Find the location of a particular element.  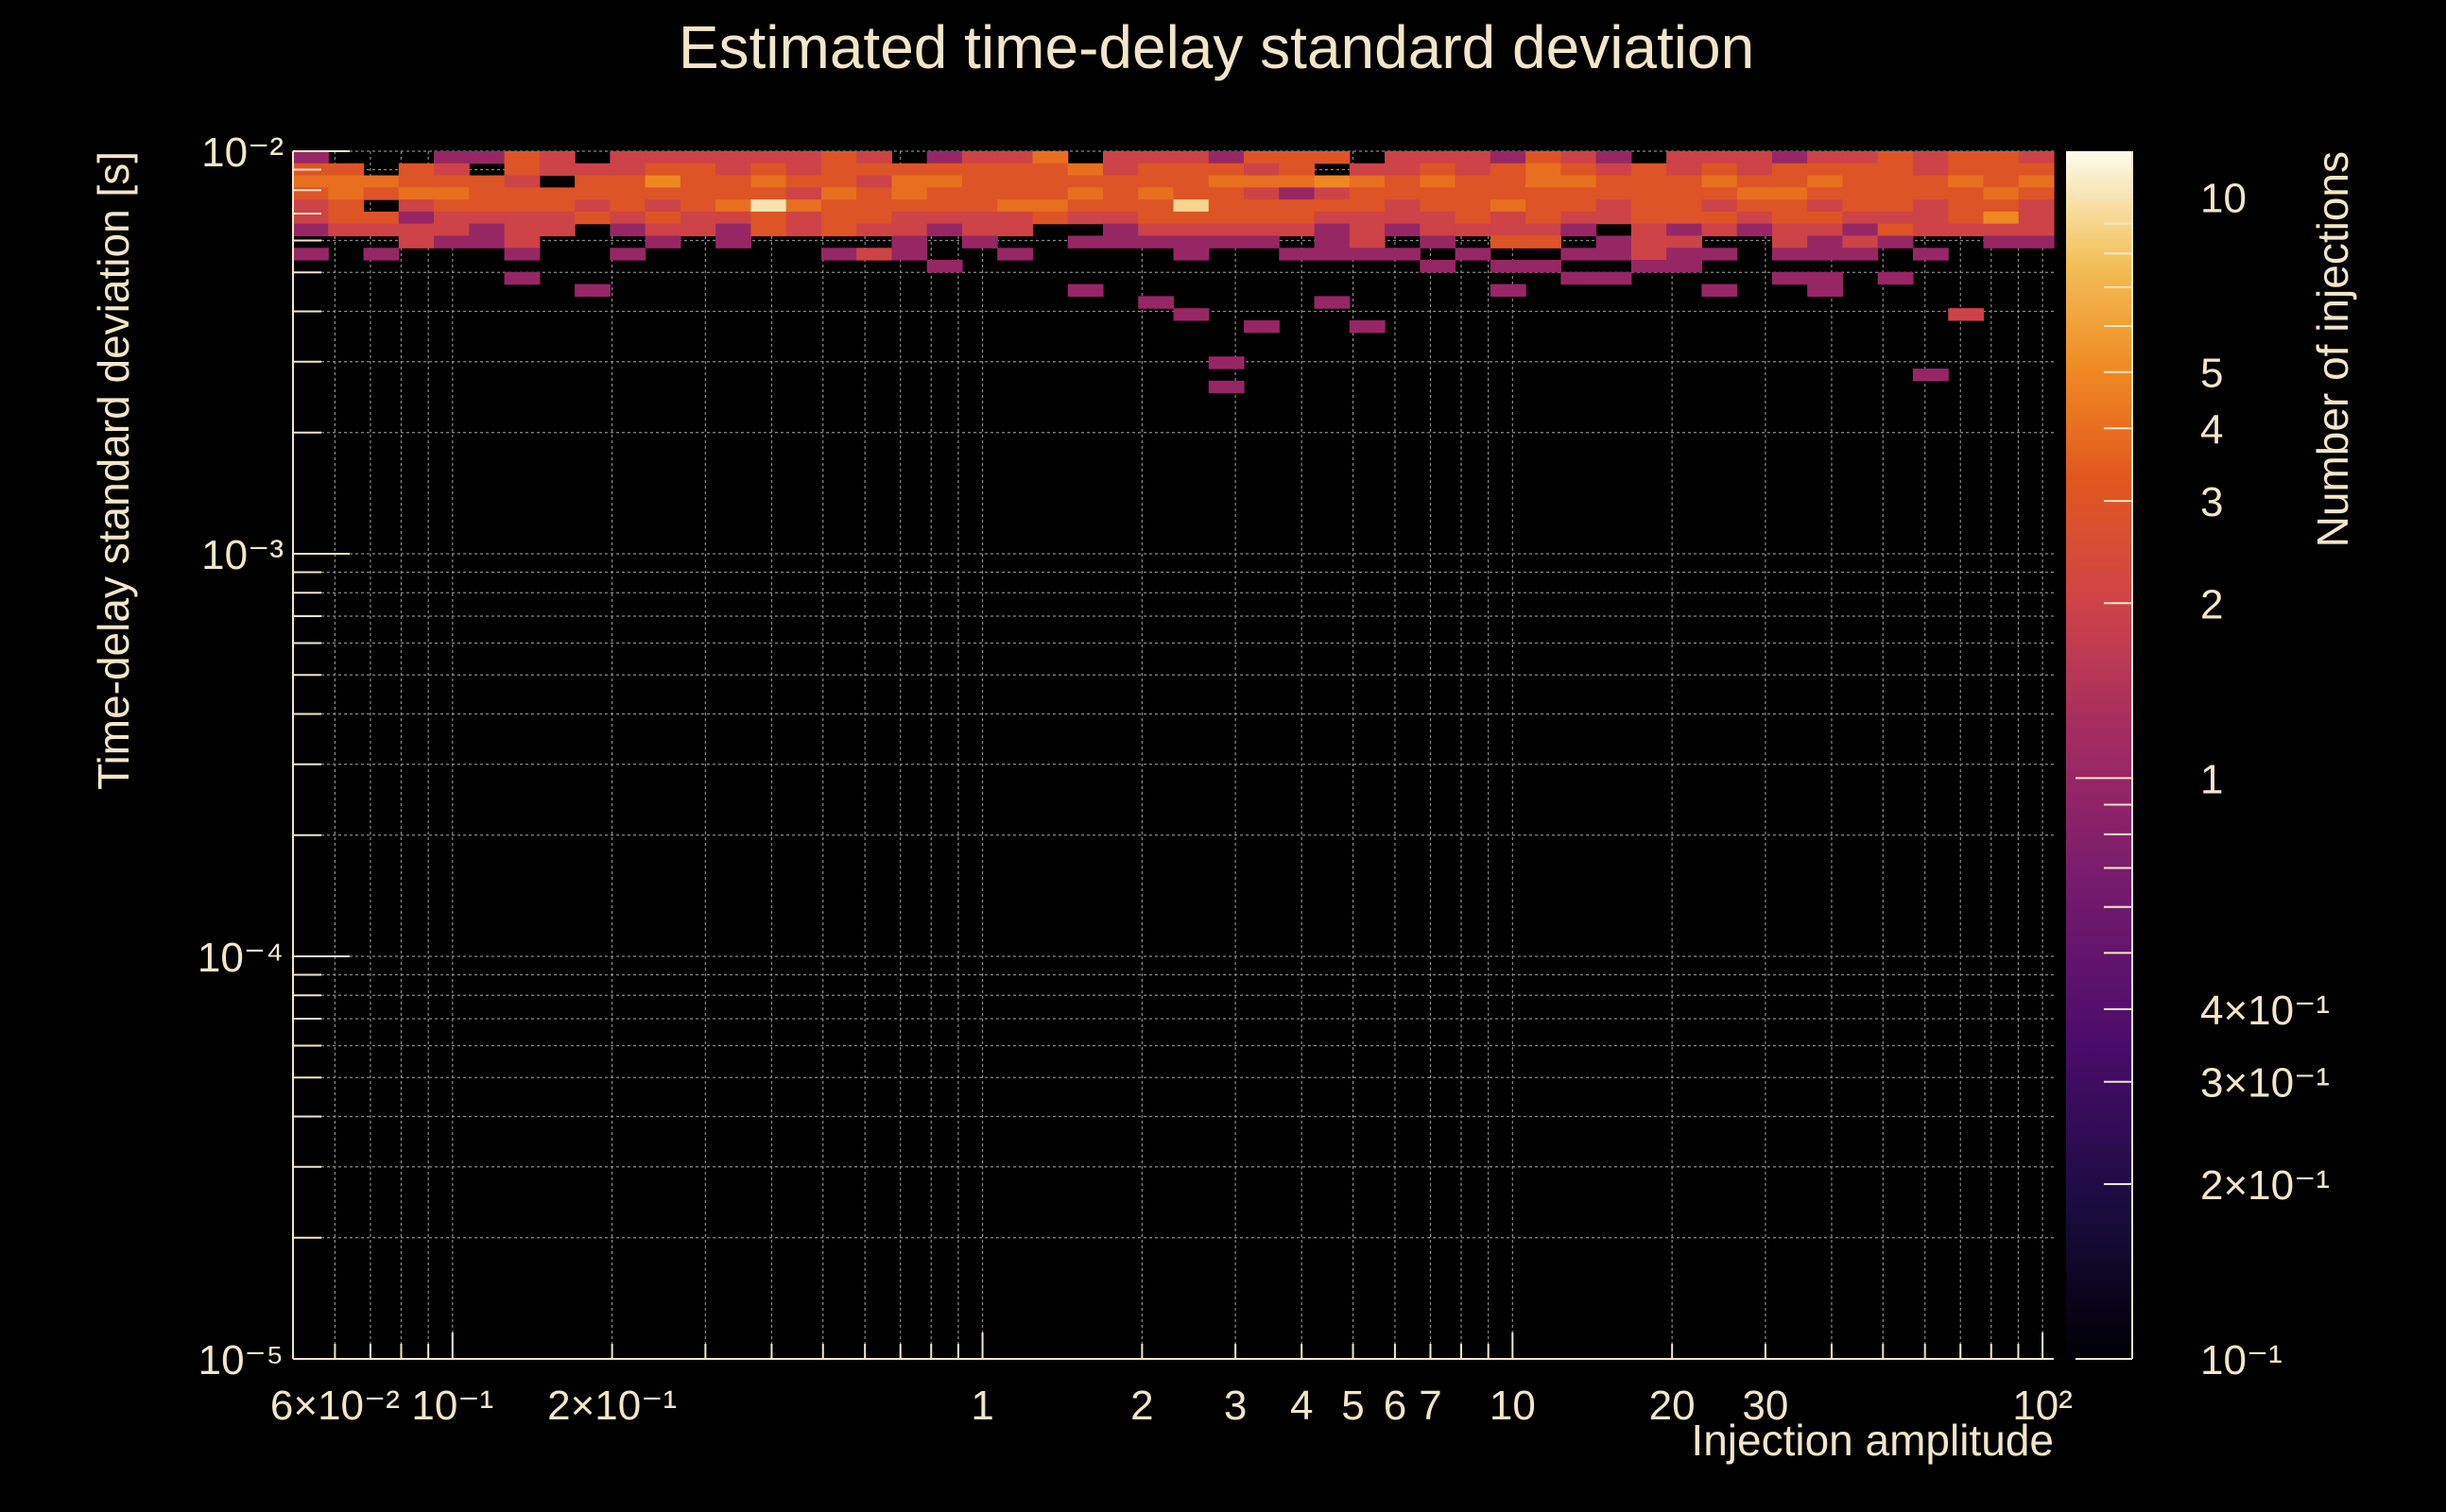

x-tick-label: 2 is located at coordinates (1141, 1406).